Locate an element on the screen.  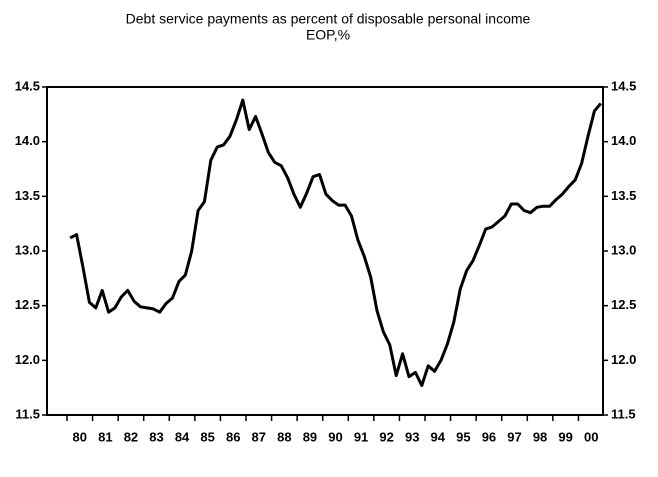
y-tick-label: 11.5 is located at coordinates (27, 413).